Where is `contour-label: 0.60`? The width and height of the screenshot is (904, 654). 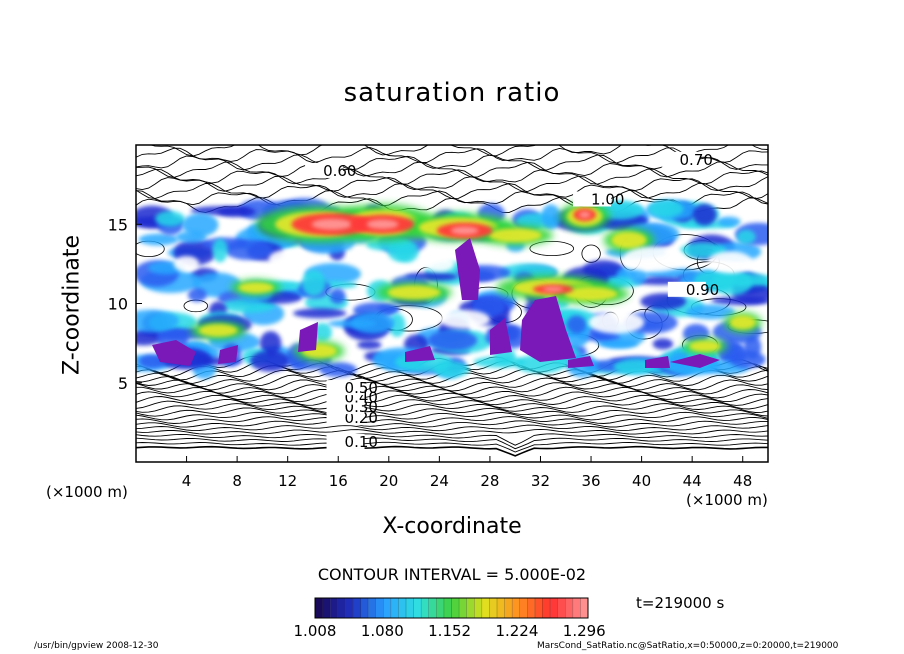 contour-label: 0.60 is located at coordinates (339, 171).